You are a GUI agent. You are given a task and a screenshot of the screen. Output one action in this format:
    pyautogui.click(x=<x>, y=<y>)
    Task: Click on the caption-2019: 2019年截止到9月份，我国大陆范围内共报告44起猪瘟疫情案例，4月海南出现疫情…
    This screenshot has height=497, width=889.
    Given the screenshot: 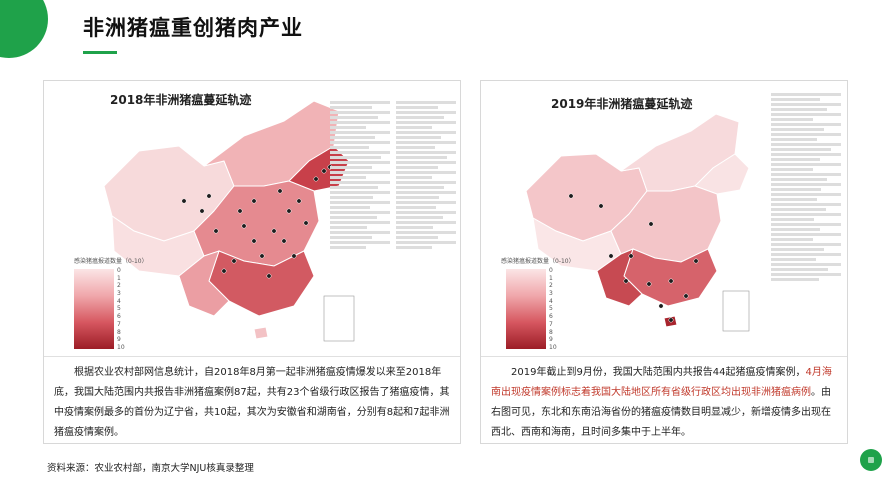 What is the action you would take?
    pyautogui.click(x=664, y=399)
    